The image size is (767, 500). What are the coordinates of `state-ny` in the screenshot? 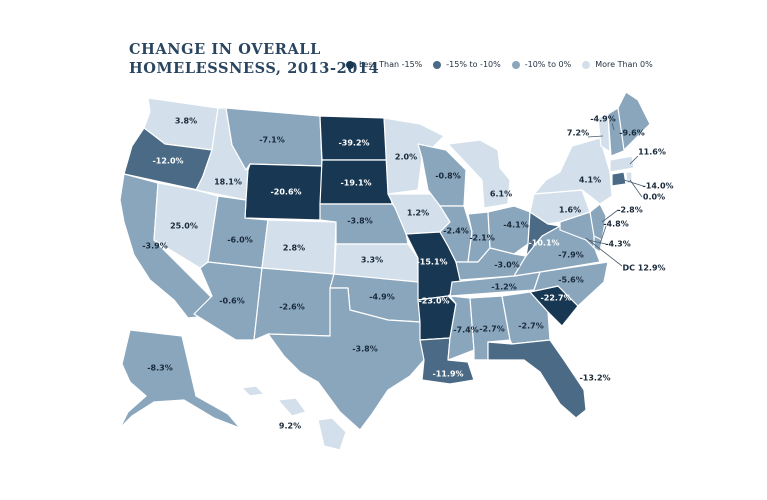 It's located at (573, 171).